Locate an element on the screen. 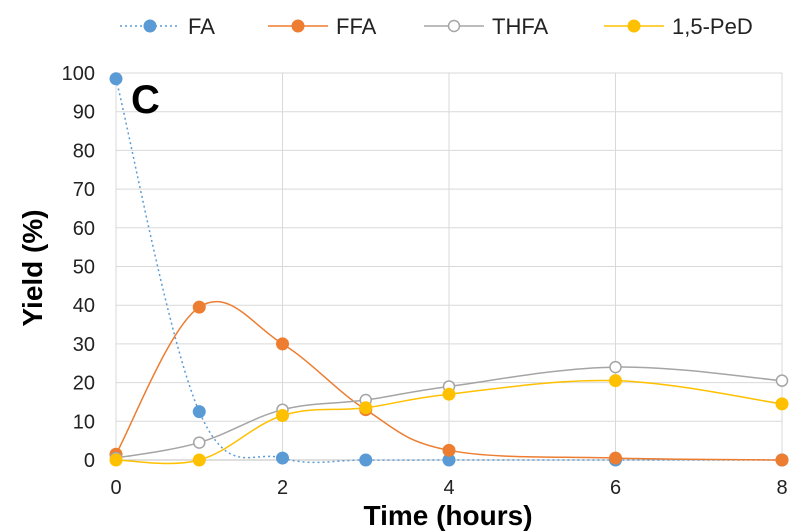  y-tick-label: 90 is located at coordinates (84, 113).